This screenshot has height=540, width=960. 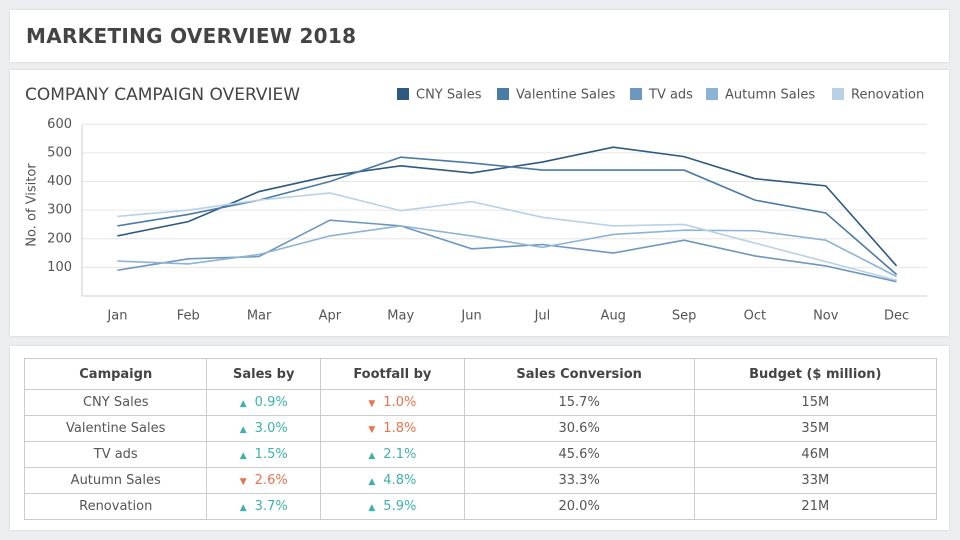 What do you see at coordinates (115, 428) in the screenshot?
I see `table-cell: Valentine Sales` at bounding box center [115, 428].